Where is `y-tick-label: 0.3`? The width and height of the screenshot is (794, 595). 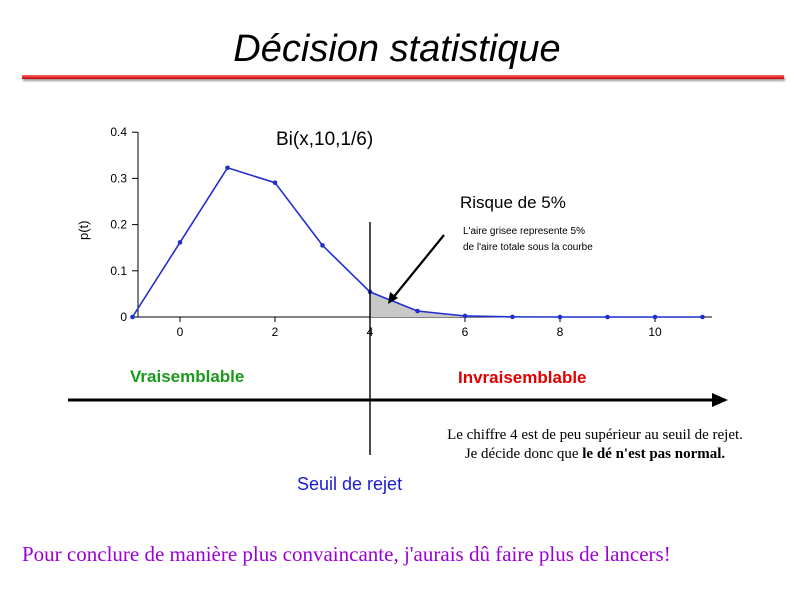
y-tick-label: 0.3 is located at coordinates (118, 178).